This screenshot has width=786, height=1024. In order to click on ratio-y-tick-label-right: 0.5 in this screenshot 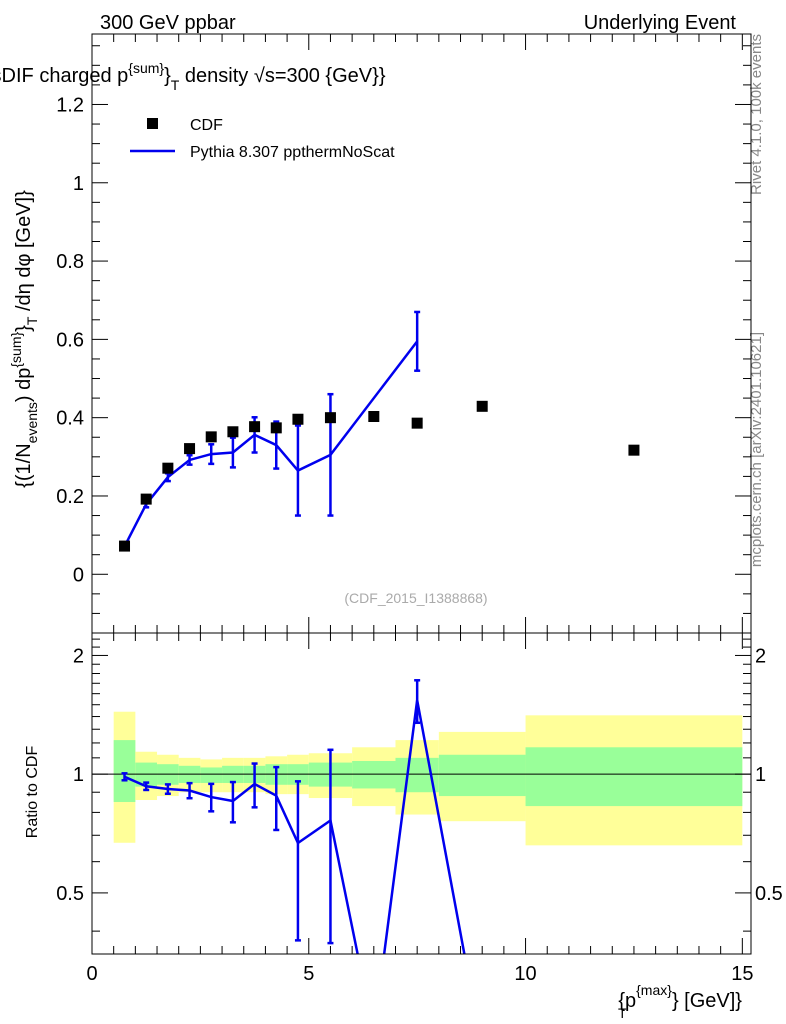, I will do `click(769, 894)`.